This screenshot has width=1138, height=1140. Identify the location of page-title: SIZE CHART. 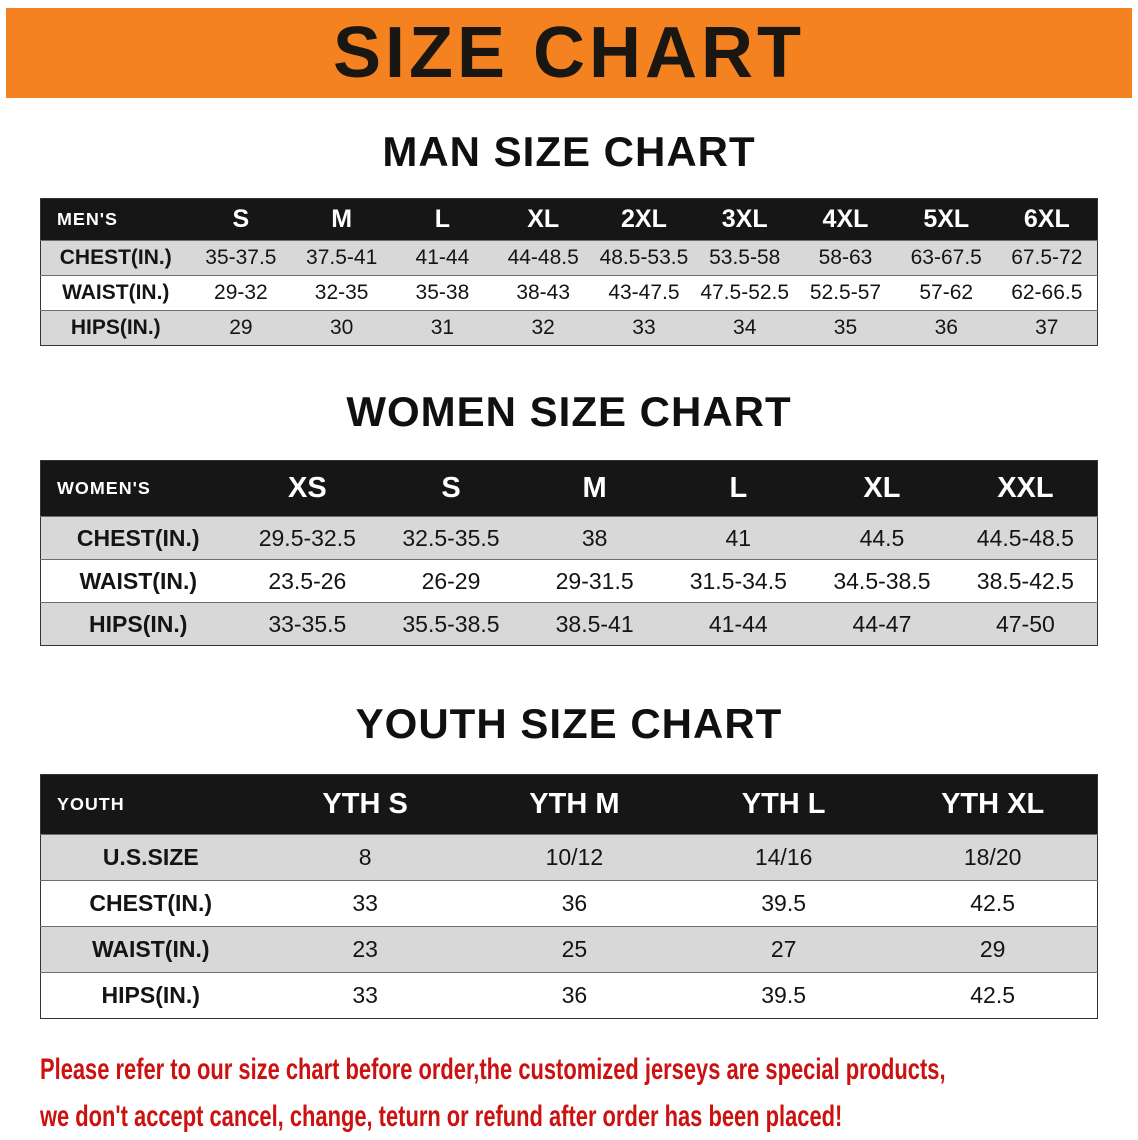
(569, 53).